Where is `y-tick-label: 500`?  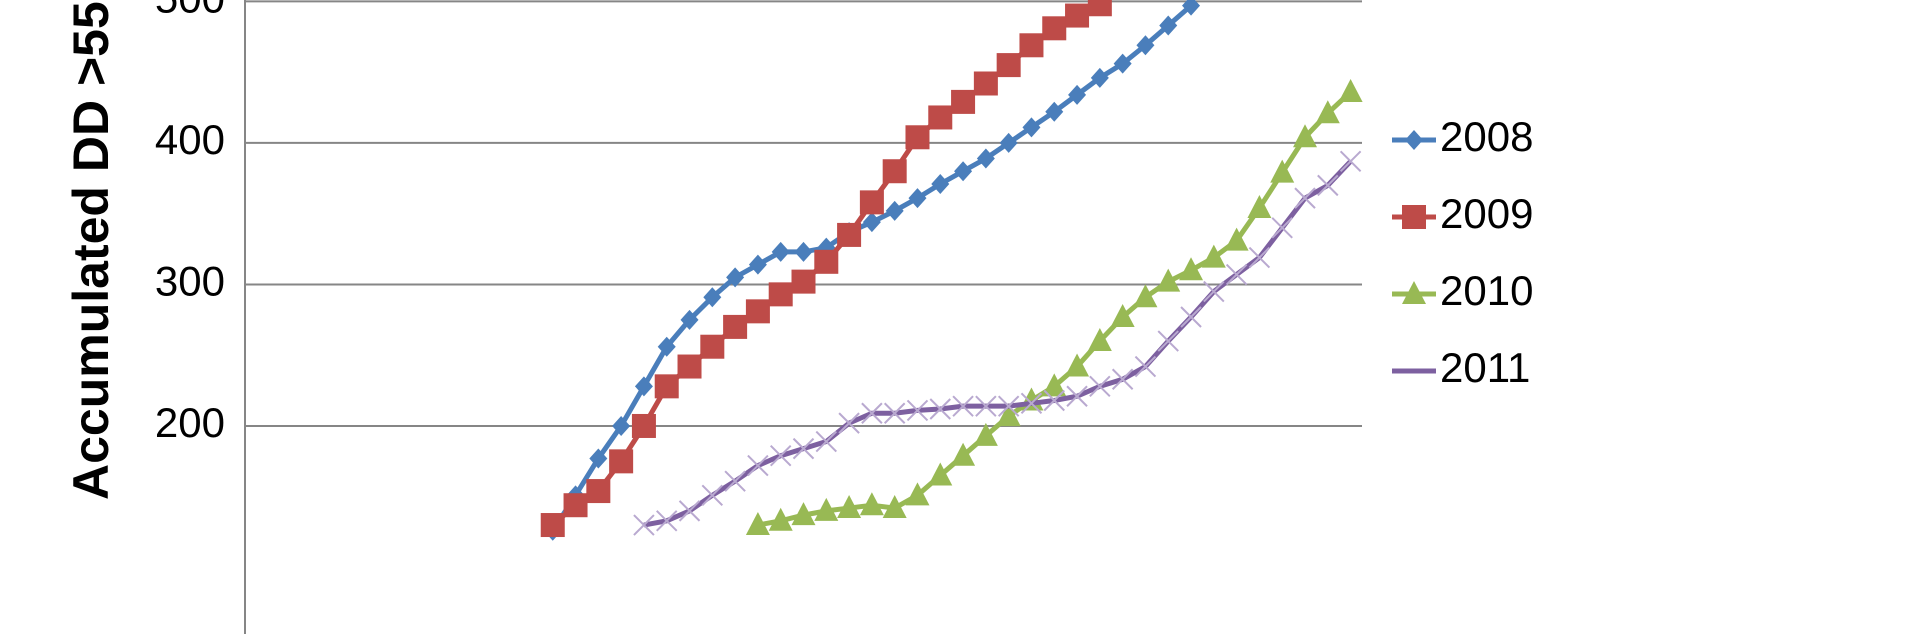 y-tick-label: 500 is located at coordinates (190, 11).